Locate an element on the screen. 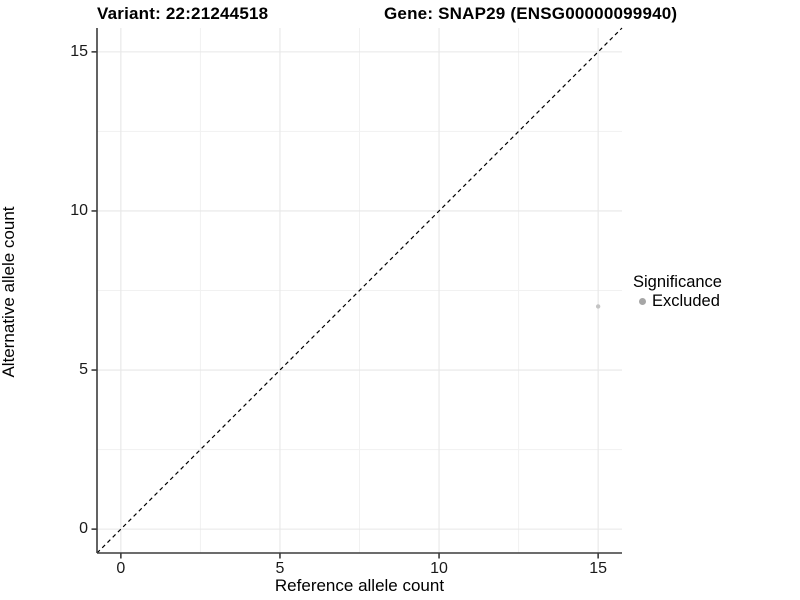 The width and height of the screenshot is (800, 600). variant-title: Variant: 22:21244518 is located at coordinates (183, 13).